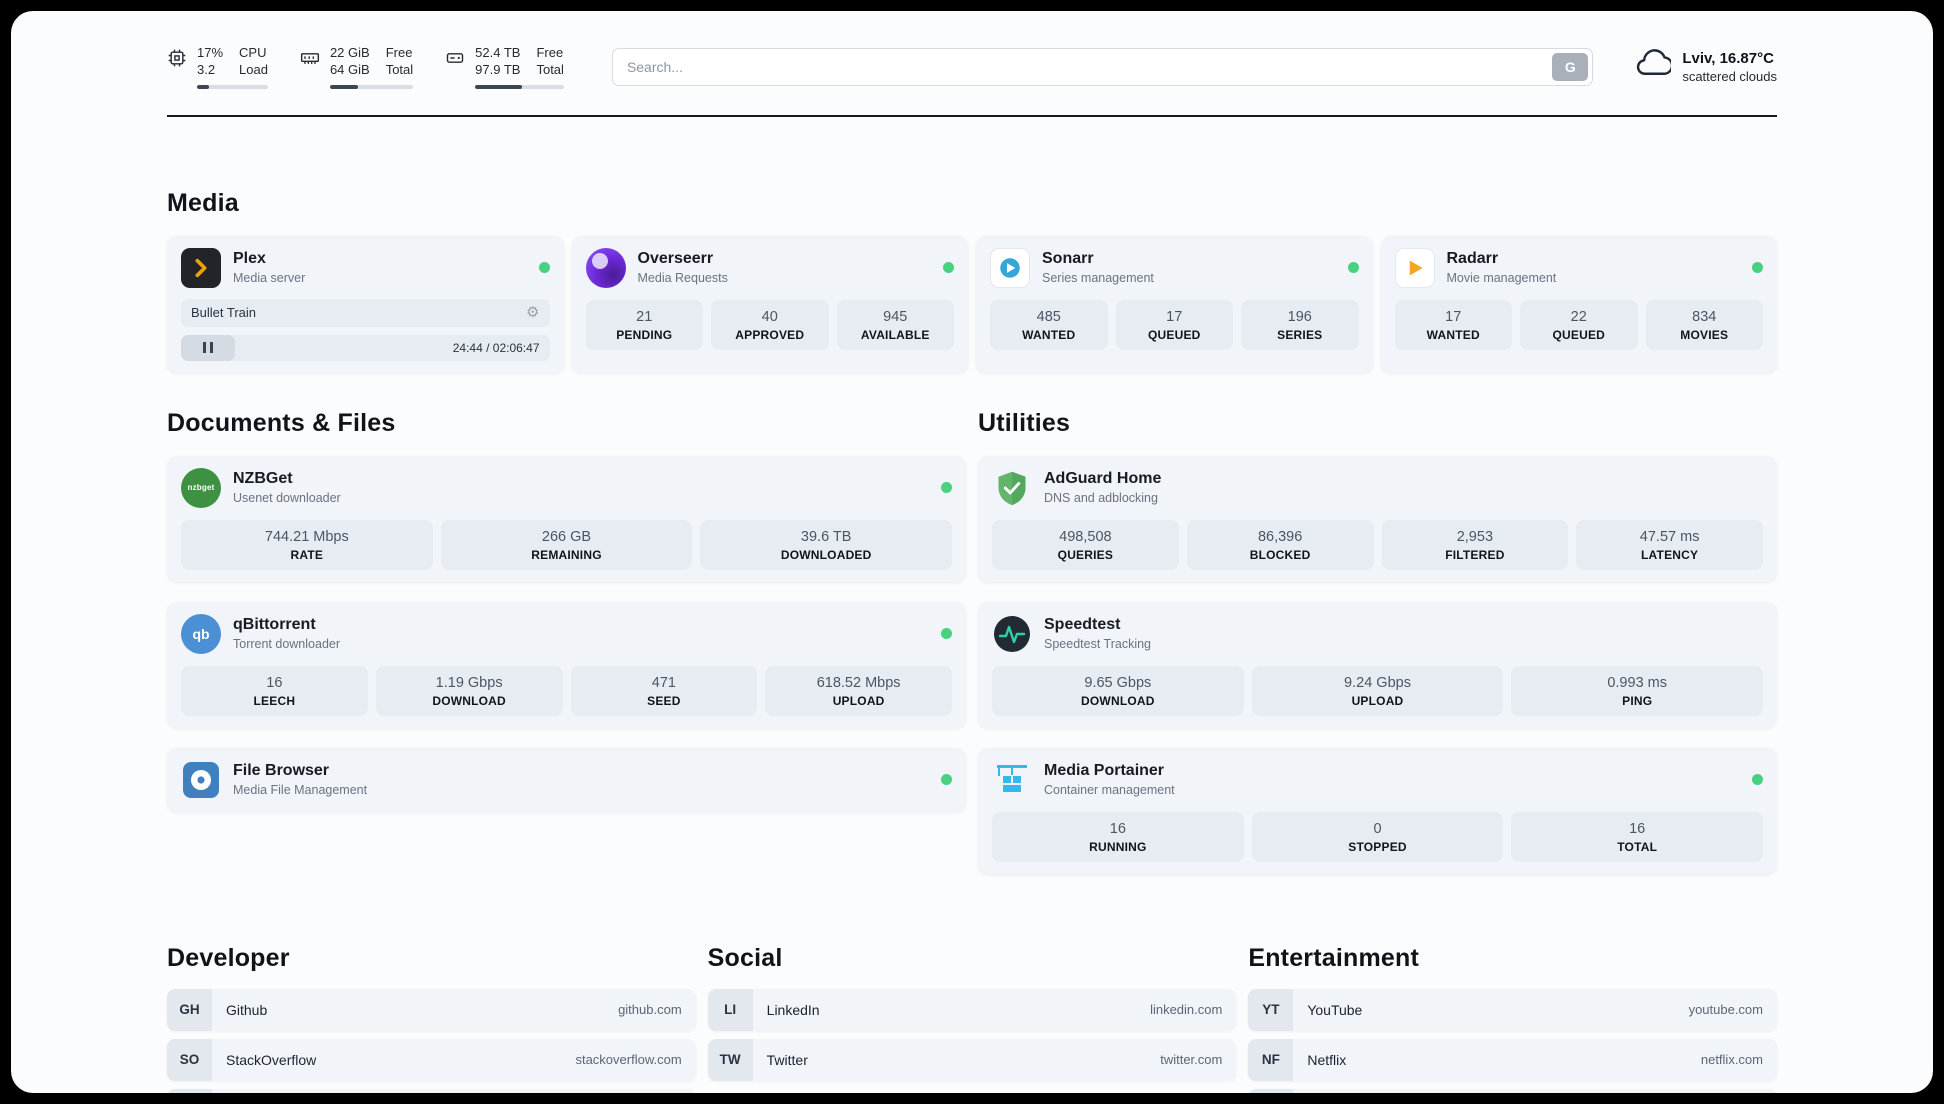 This screenshot has width=1944, height=1104. I want to click on bookmark-reddit: RE Reddit reddit.com, so click(1512, 1090).